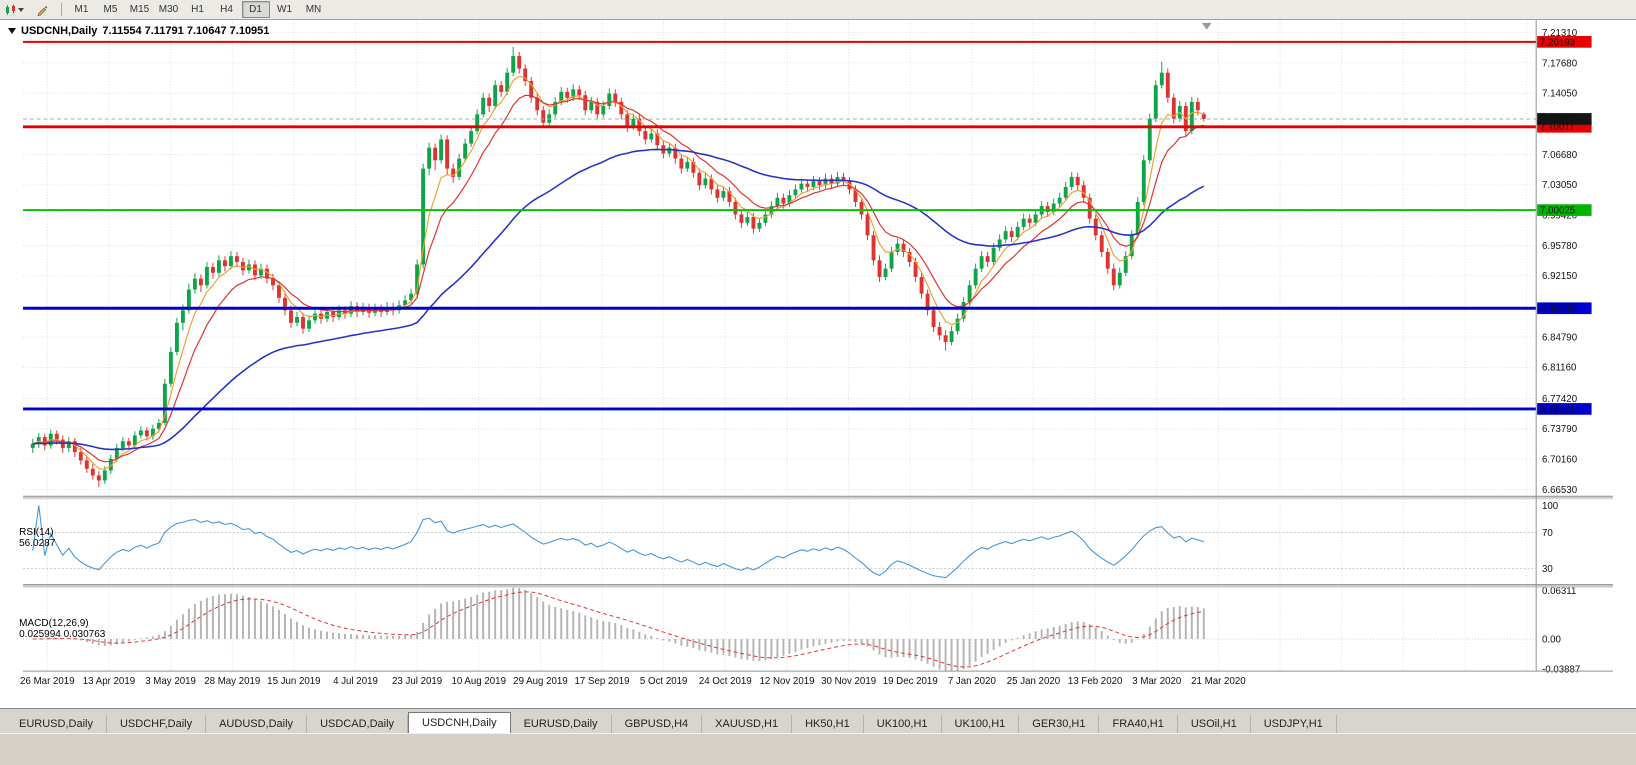 The height and width of the screenshot is (765, 1636). I want to click on chart-tab-xauusd-h1: XAUUSD,H1, so click(747, 724).